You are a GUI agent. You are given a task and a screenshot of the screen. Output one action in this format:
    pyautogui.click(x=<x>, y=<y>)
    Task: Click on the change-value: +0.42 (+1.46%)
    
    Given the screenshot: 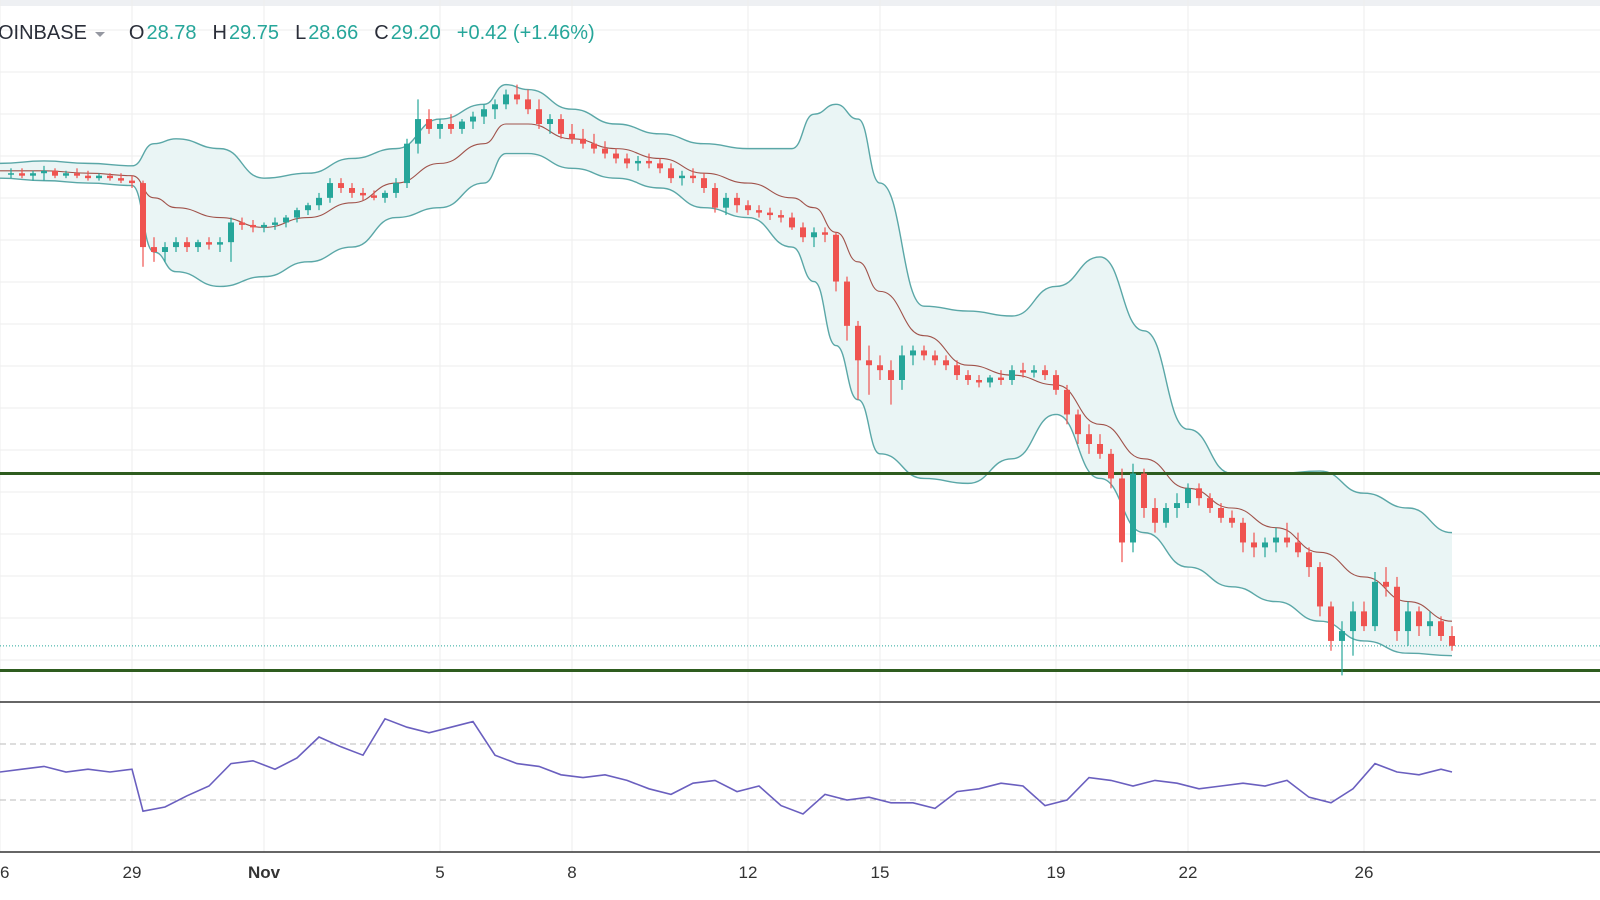 What is the action you would take?
    pyautogui.click(x=525, y=32)
    